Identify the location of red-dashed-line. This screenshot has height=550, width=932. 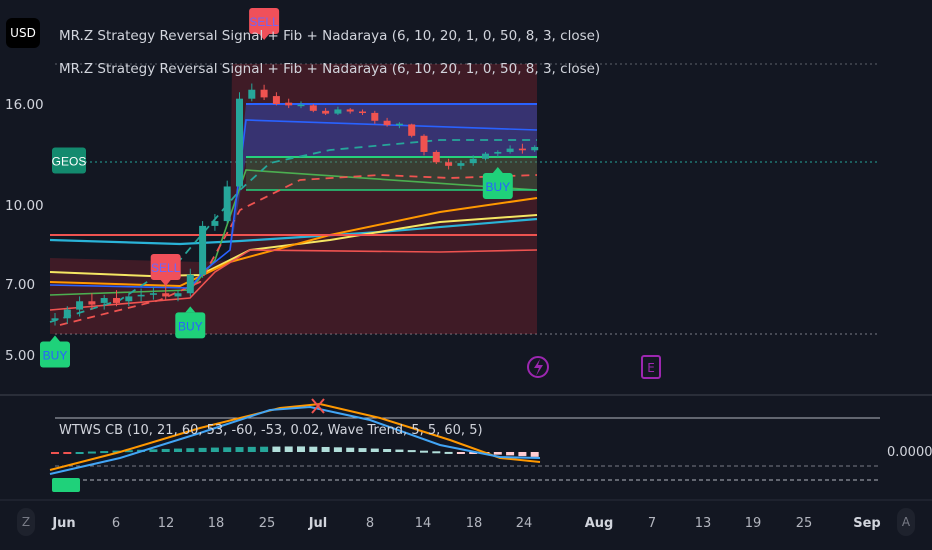
(298, 250).